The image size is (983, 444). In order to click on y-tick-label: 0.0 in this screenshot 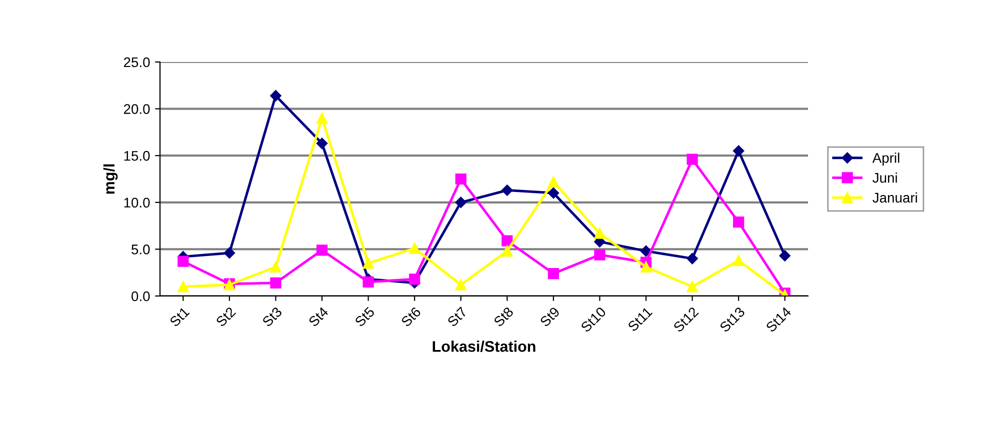, I will do `click(141, 296)`.